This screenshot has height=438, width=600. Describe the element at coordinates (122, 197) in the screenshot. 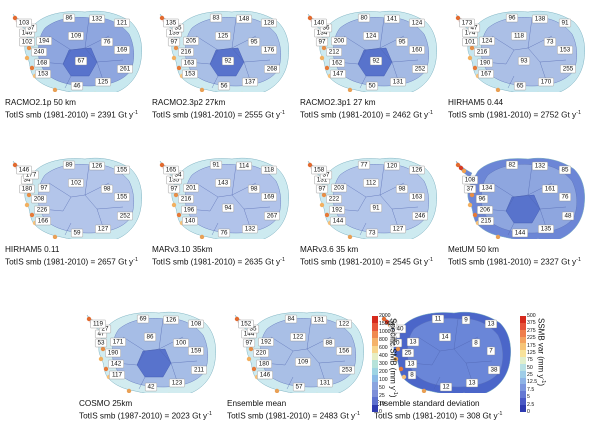

I see `svg-text: 155` at that location.